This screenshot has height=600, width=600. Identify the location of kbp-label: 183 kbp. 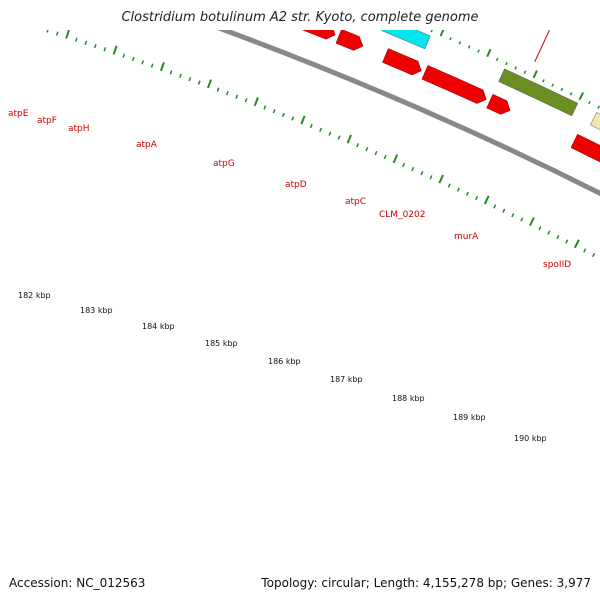
(96, 310).